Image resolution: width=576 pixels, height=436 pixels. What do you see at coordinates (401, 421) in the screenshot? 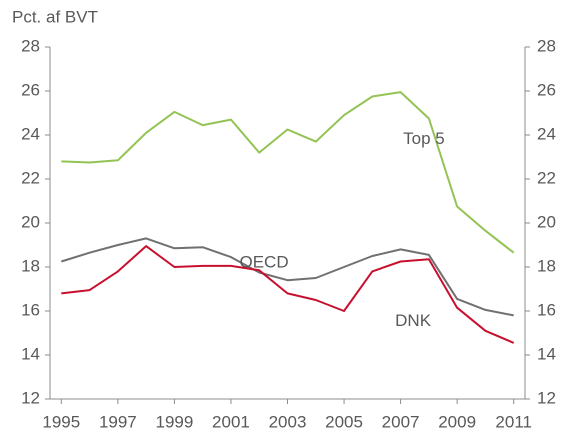
I see `x-tick-label: 2007` at bounding box center [401, 421].